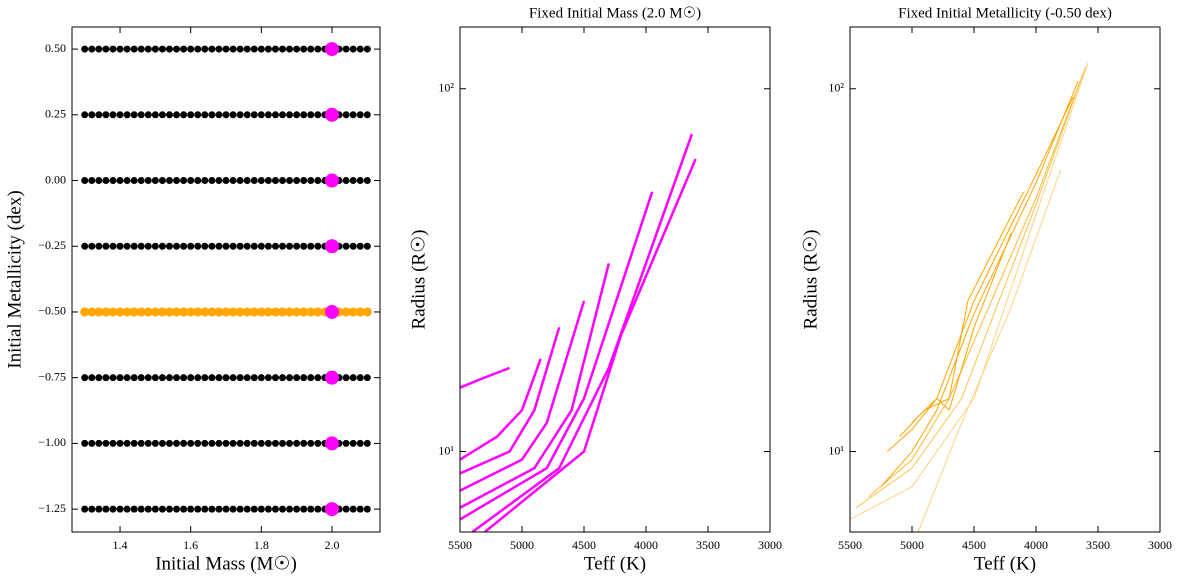 The image size is (1179, 585). I want to click on y-tick-label: 0.50, so click(55, 48).